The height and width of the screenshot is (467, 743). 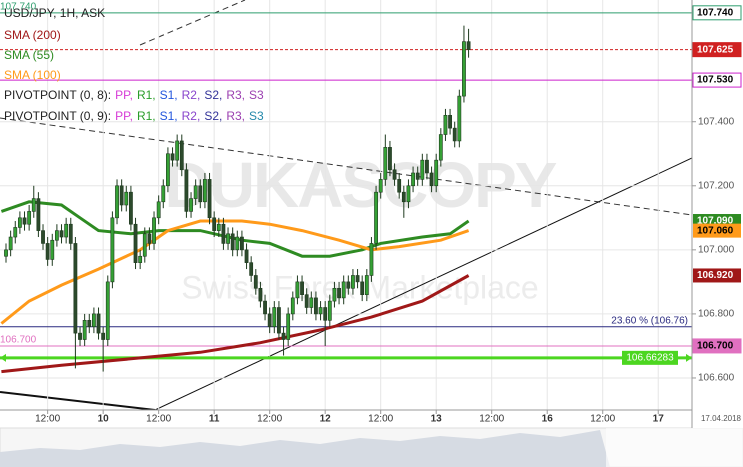 What do you see at coordinates (235, 324) in the screenshot?
I see `sma-line` at bounding box center [235, 324].